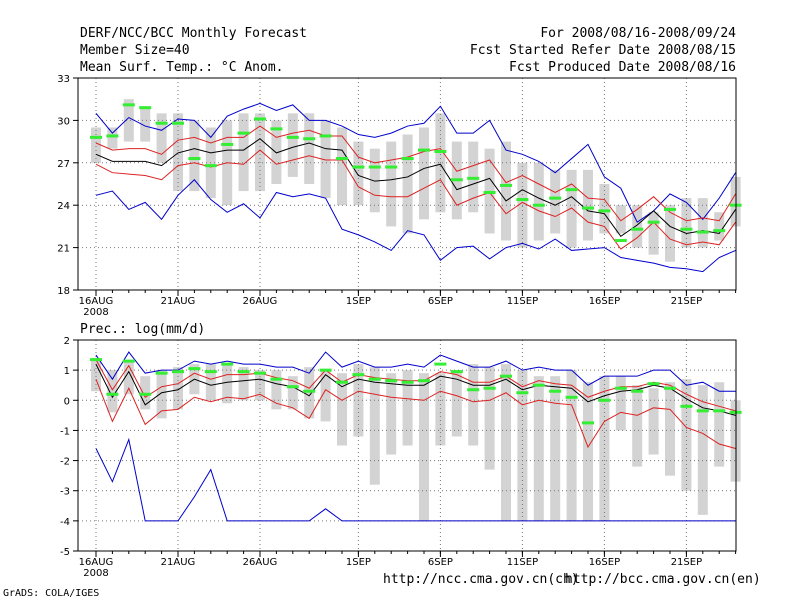 This screenshot has width=800, height=600. Describe the element at coordinates (358, 301) in the screenshot. I see `temp-xtick-label-3: 1SEP` at that location.